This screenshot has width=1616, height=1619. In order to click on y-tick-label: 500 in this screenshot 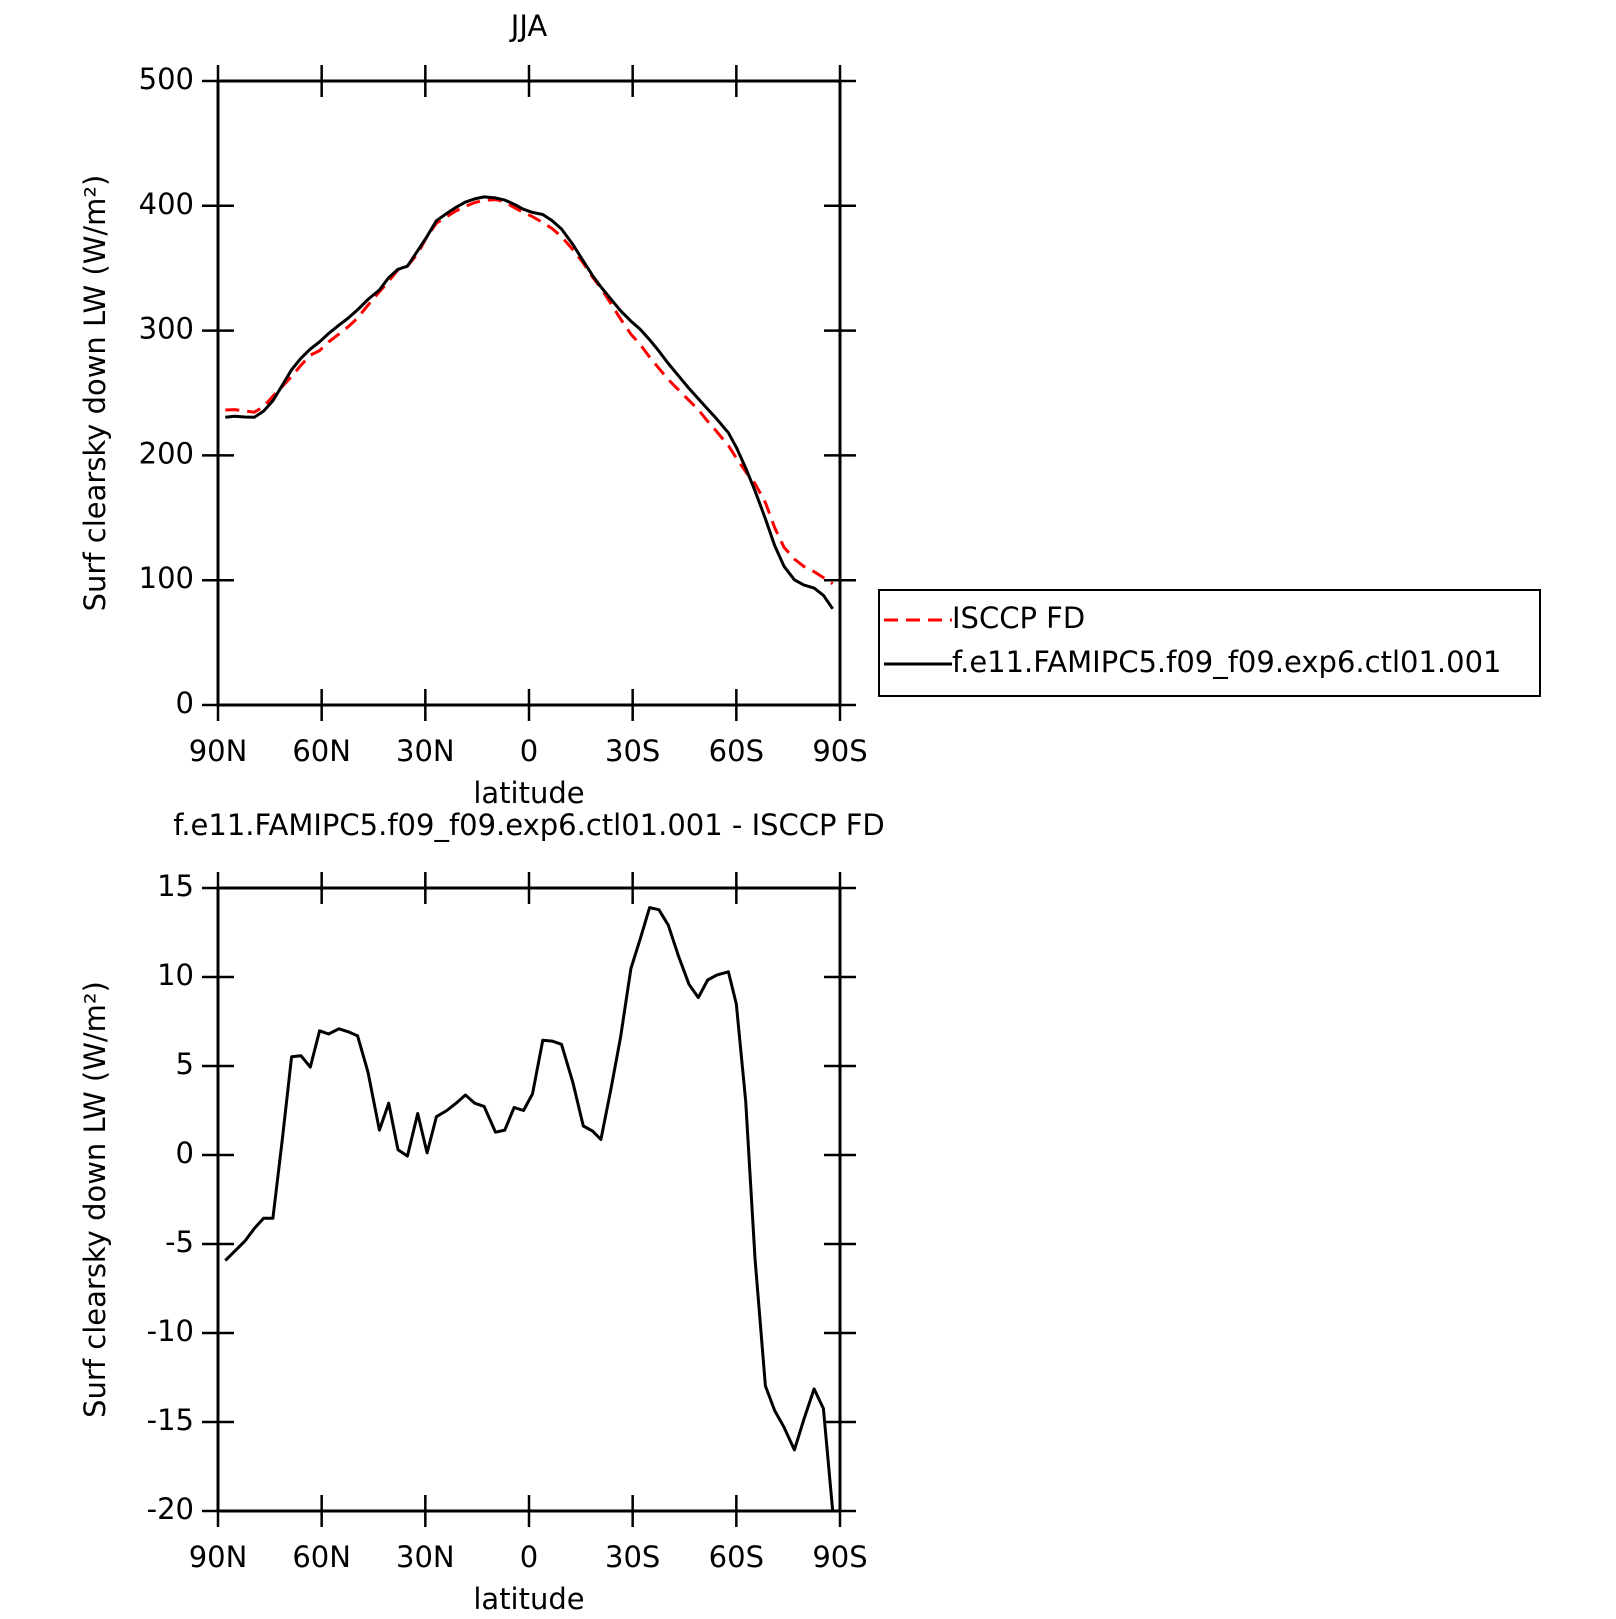, I will do `click(166, 79)`.